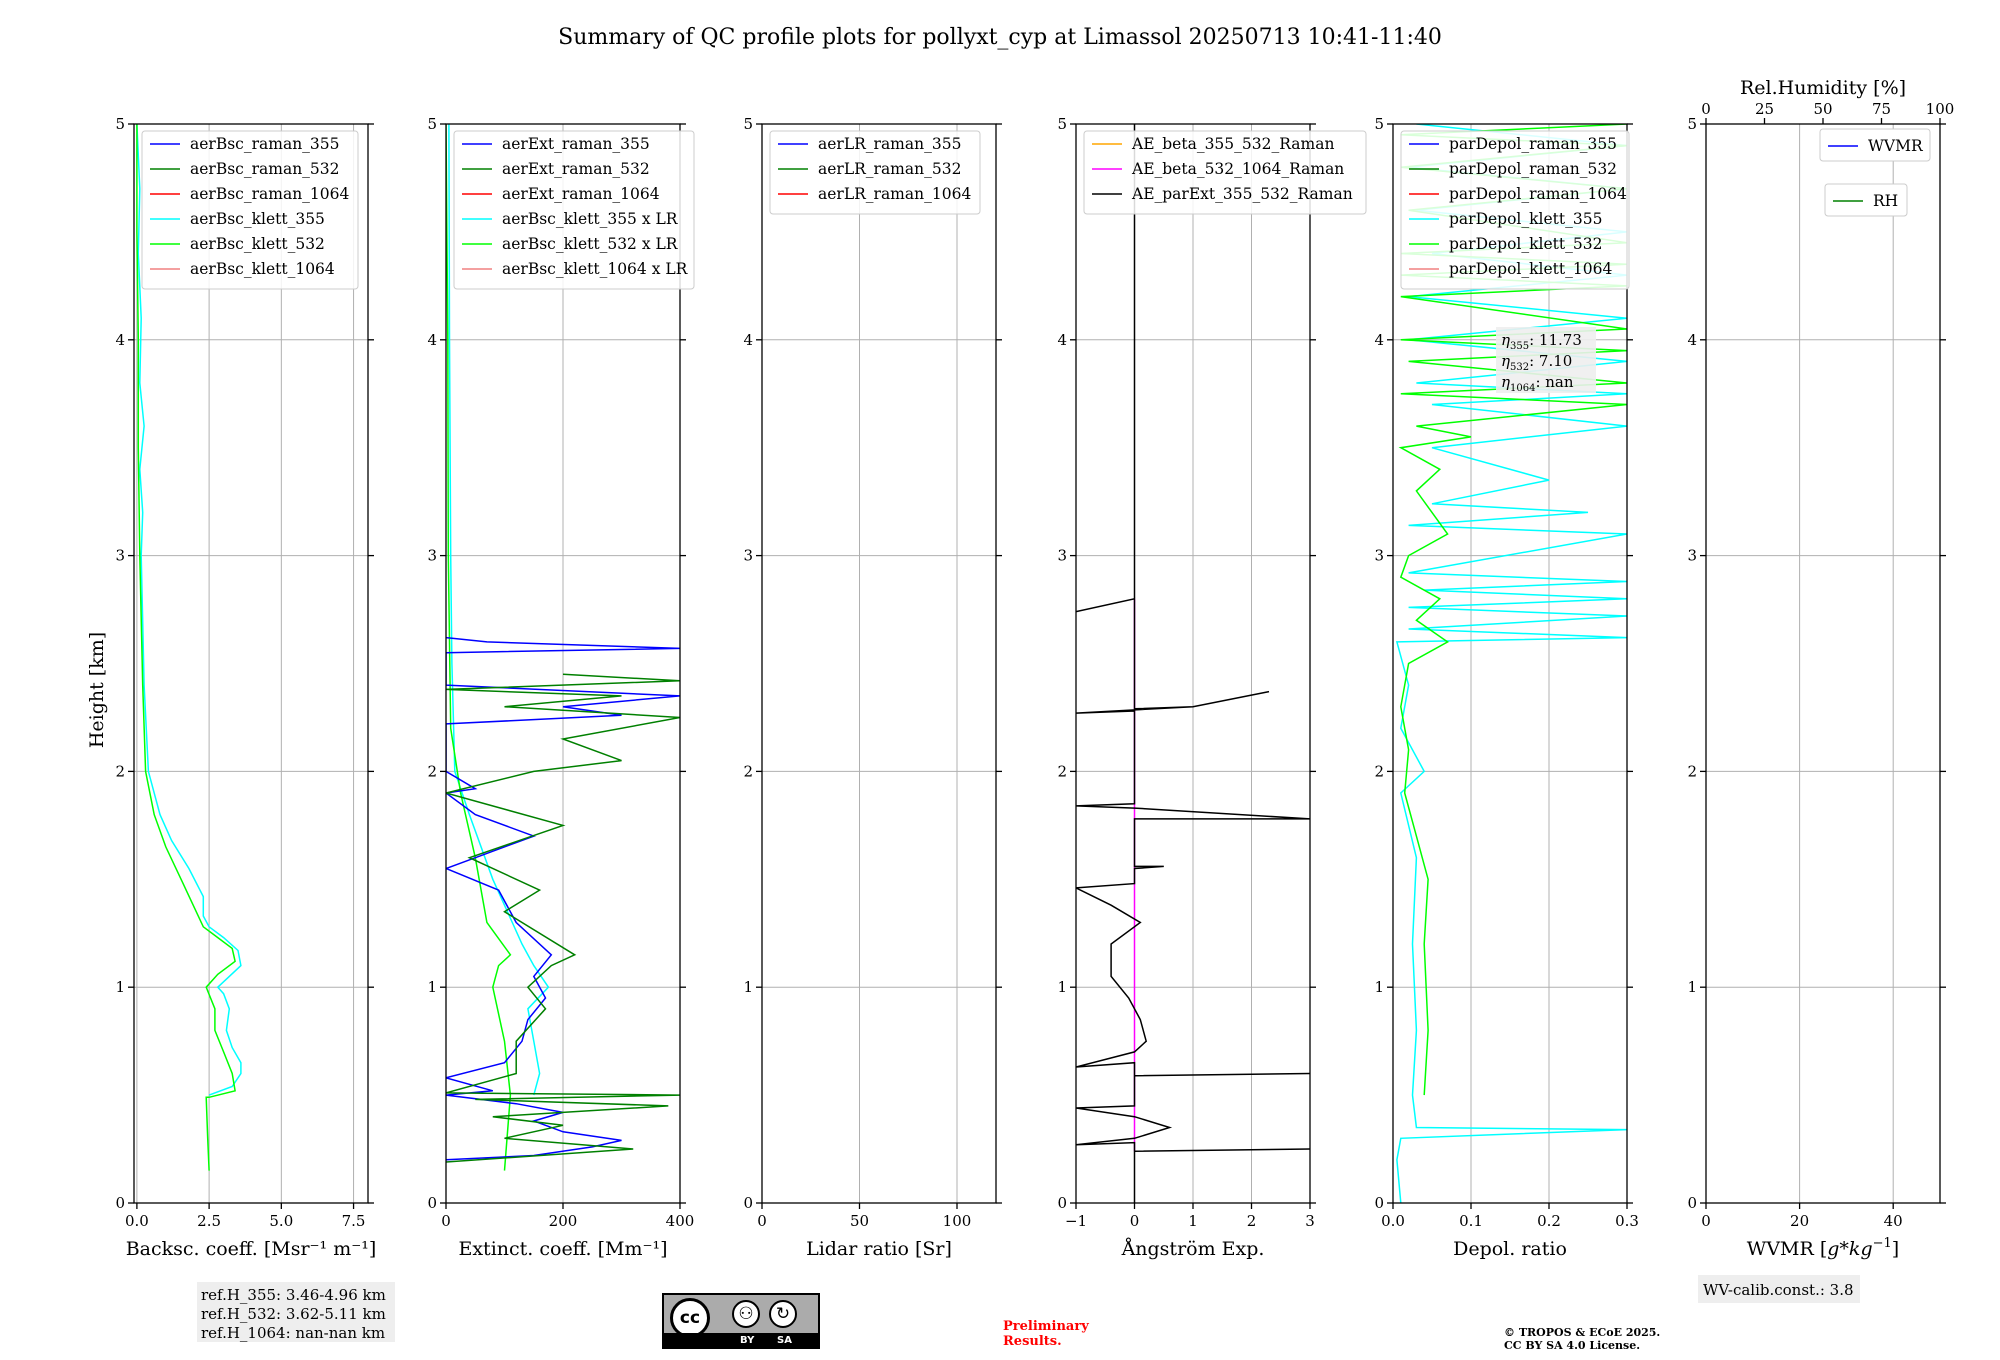  What do you see at coordinates (590, 219) in the screenshot?
I see `legend-label: aerBsc_klett_355 x LR` at bounding box center [590, 219].